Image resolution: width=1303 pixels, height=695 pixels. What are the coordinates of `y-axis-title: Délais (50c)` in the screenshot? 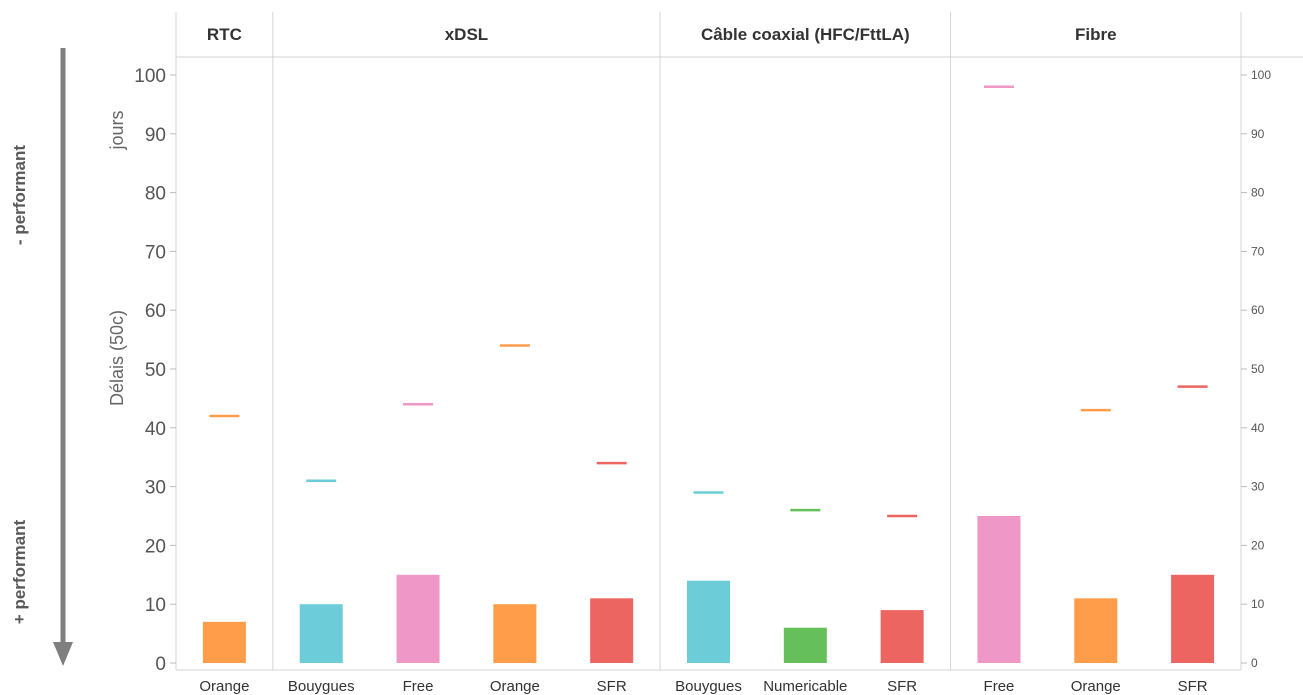 It's located at (117, 358).